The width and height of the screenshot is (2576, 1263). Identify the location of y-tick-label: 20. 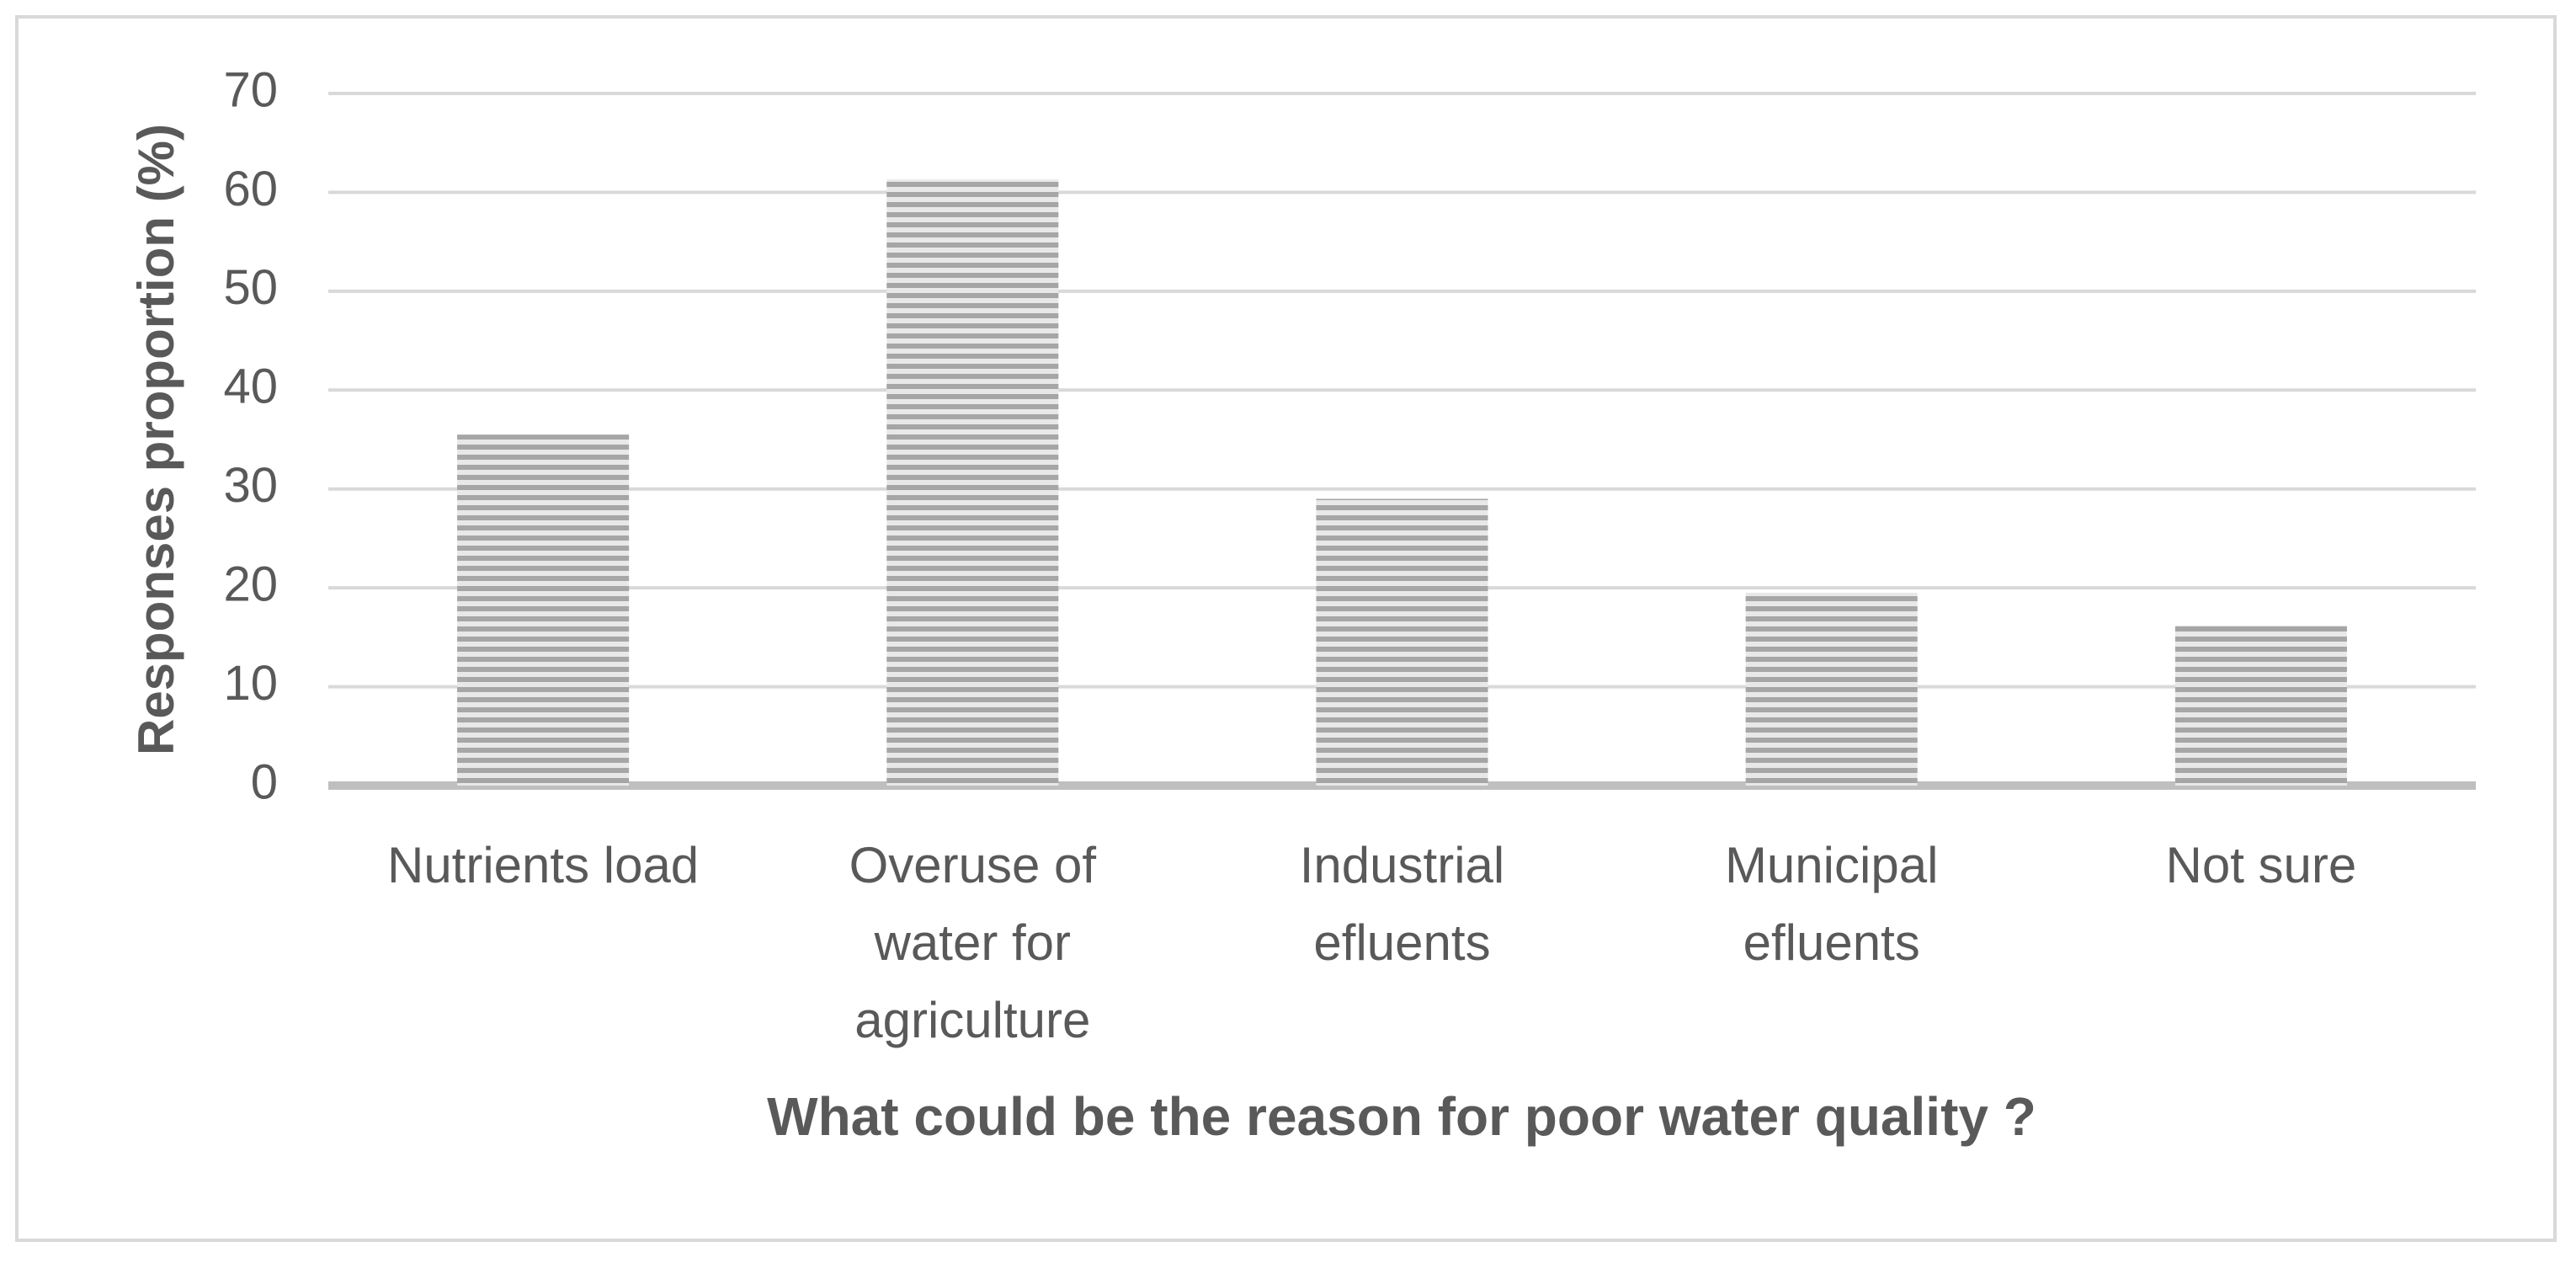
(251, 584).